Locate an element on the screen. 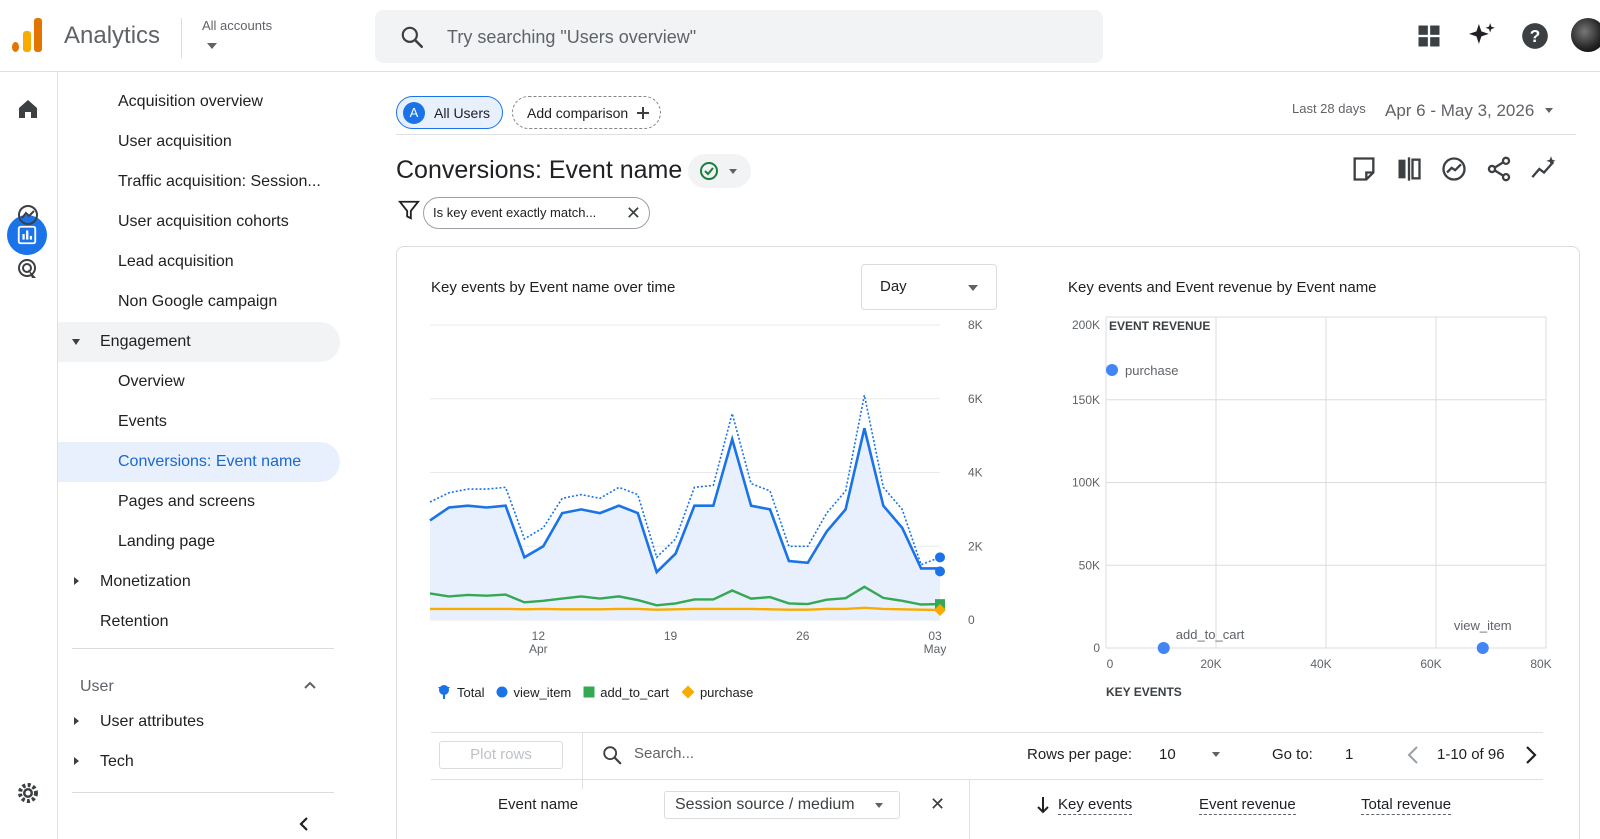 This screenshot has height=839, width=1600. point-label: purchase is located at coordinates (1151, 370).